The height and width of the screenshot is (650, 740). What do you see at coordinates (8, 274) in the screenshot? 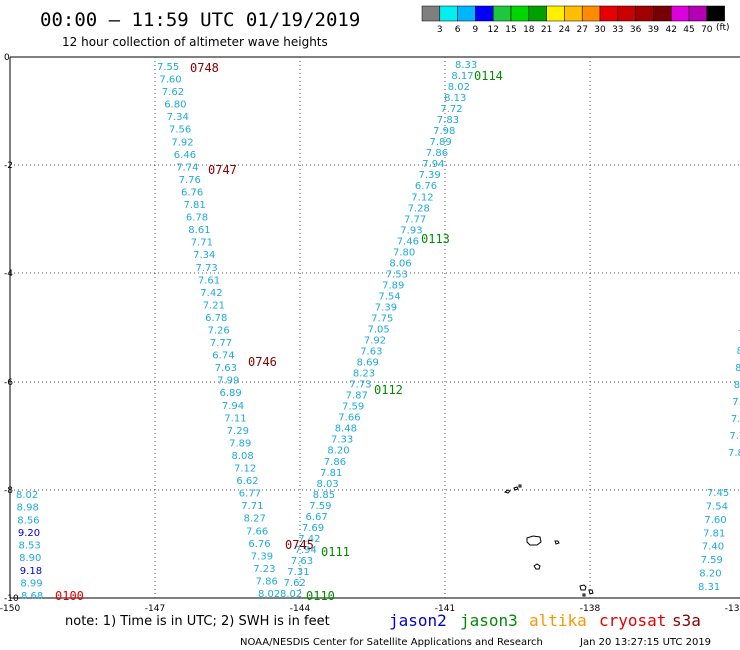
I see `latitude-tick: -4` at bounding box center [8, 274].